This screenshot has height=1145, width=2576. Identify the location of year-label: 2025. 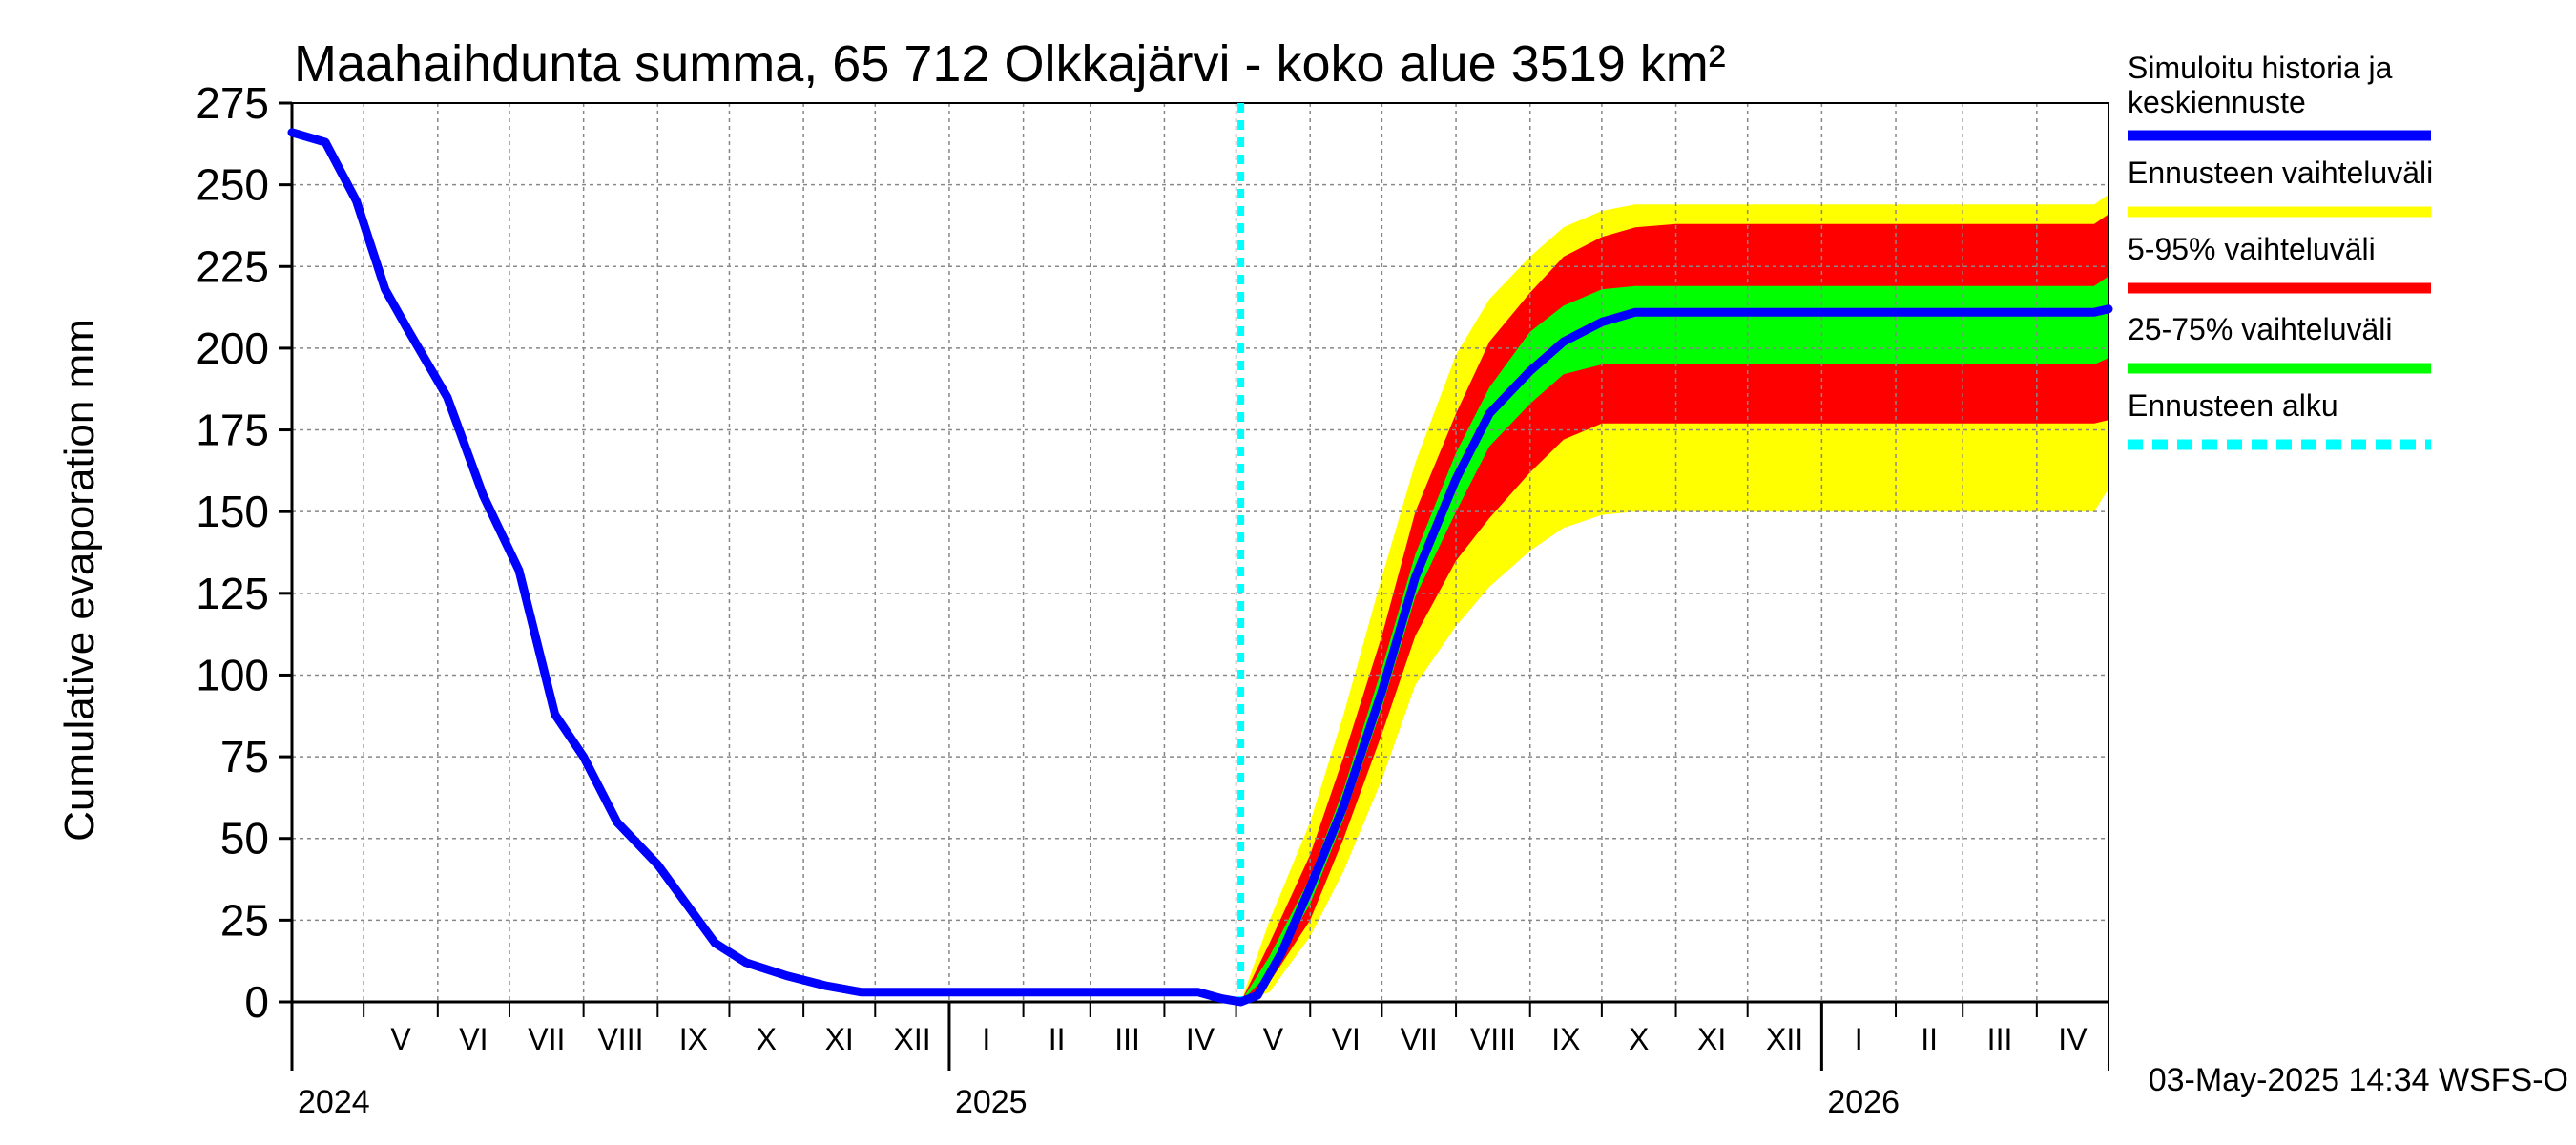
(991, 1102).